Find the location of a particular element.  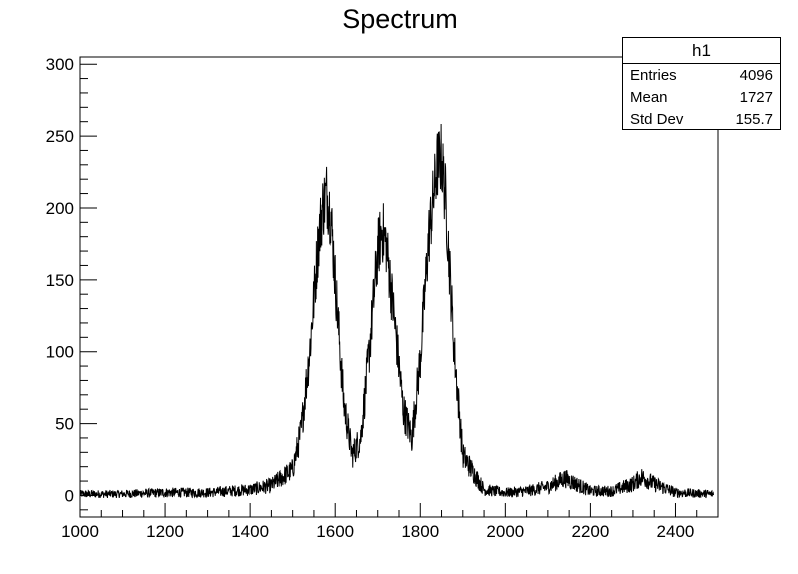

y-tick-label-300: 300 is located at coordinates (60, 64).